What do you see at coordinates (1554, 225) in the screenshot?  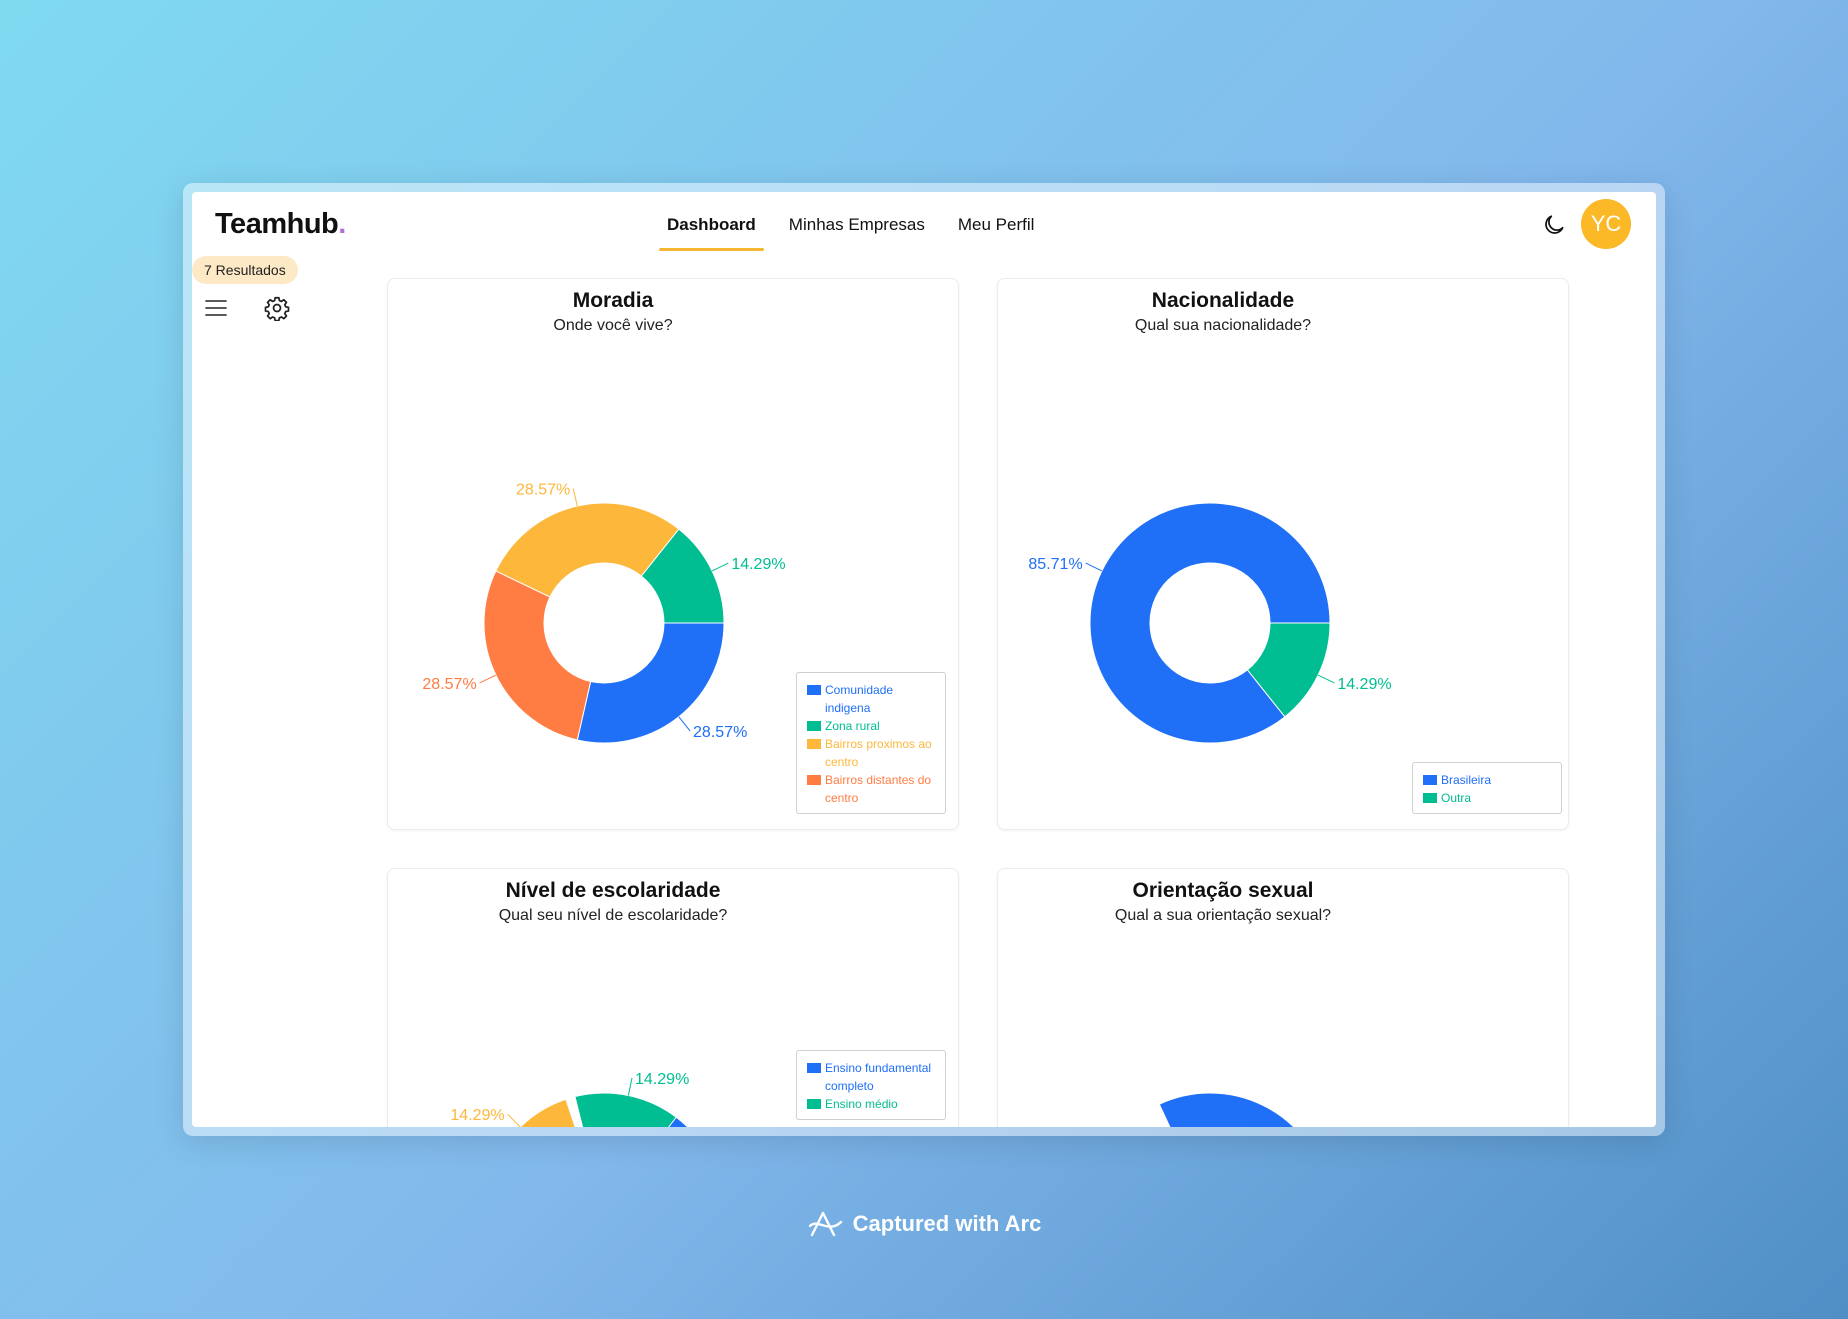 I see `moon-icon` at bounding box center [1554, 225].